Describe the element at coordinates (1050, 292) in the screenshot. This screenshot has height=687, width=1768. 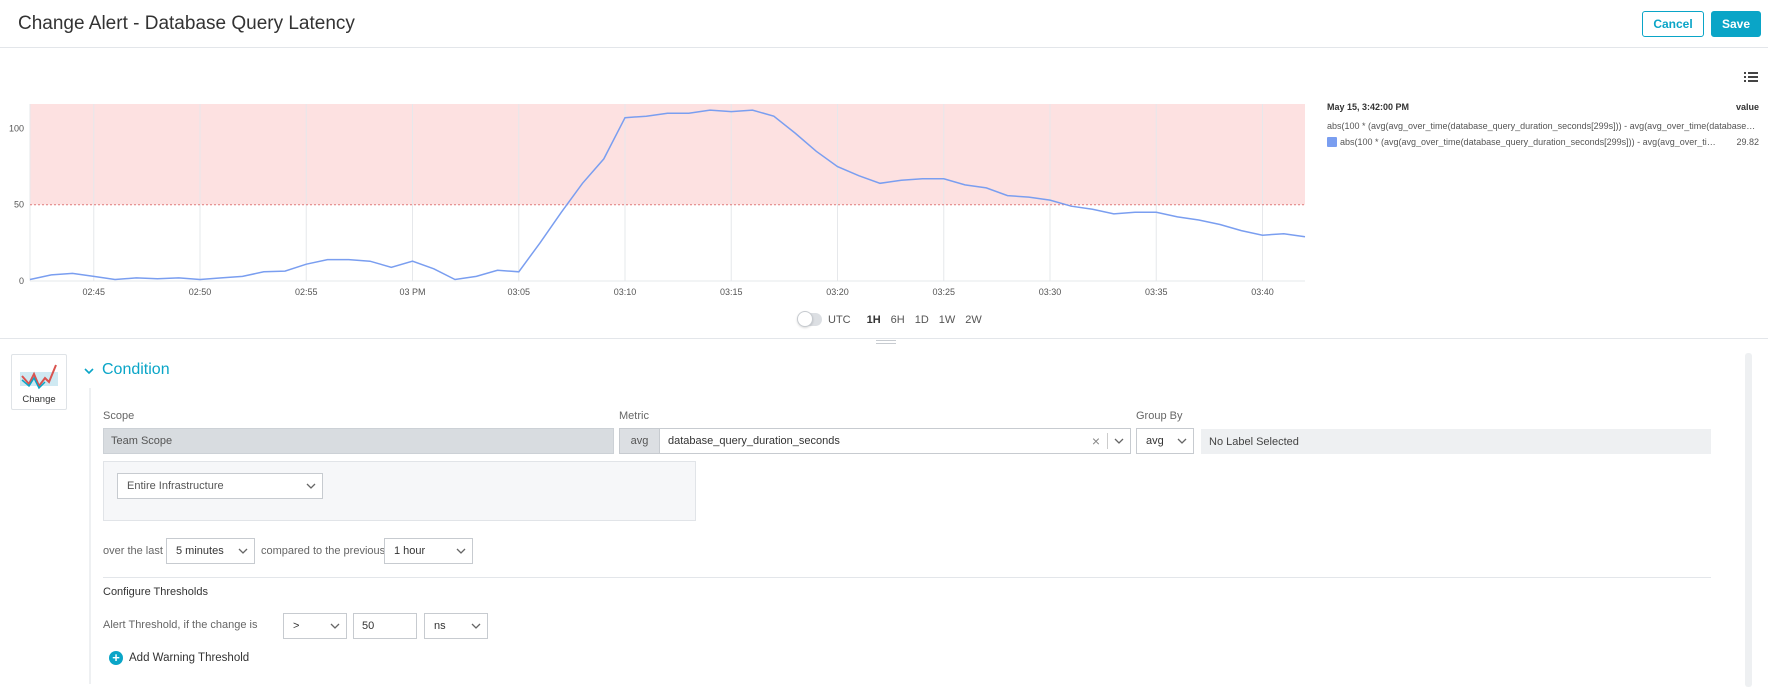
I see `x-tick-label: 03:30` at that location.